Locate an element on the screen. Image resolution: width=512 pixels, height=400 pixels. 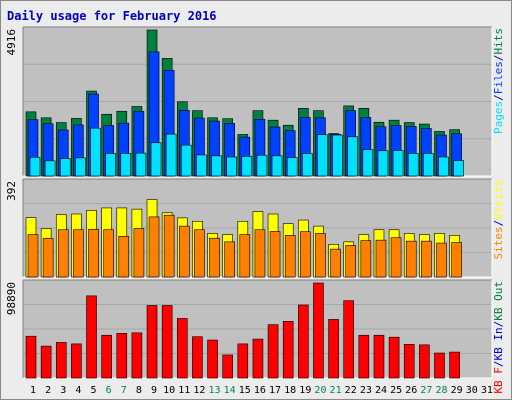
x-tick-label-day-10: 10 is located at coordinates (169, 390).